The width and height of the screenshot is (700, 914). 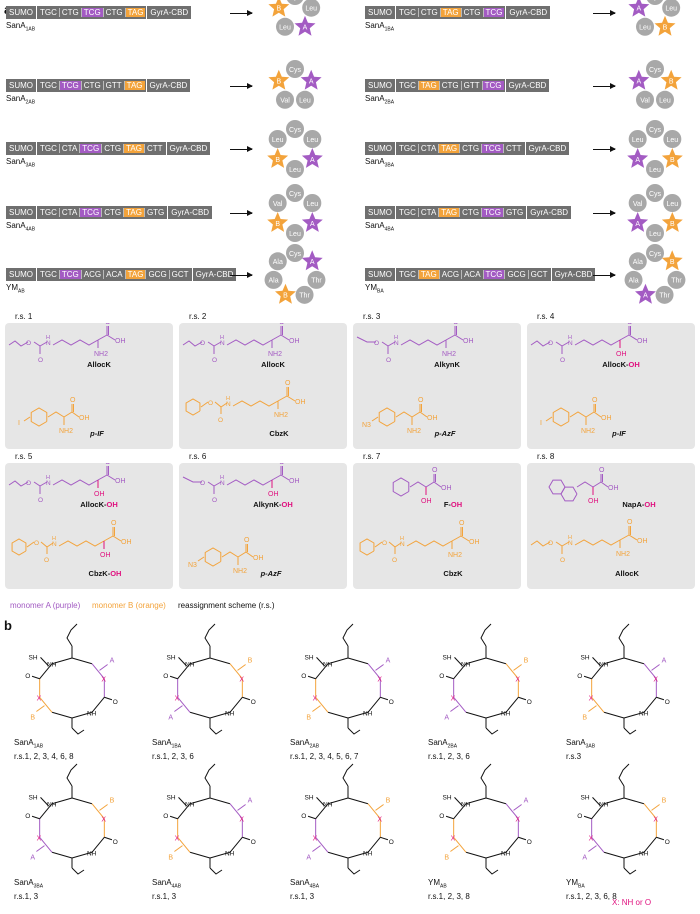 I want to click on structure-sub: 1BA, so click(x=176, y=746).